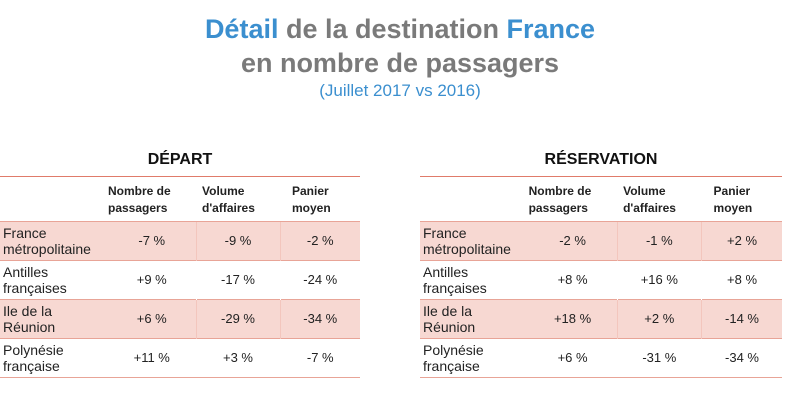 This screenshot has width=800, height=416. I want to click on table-cell: -31 %, so click(659, 358).